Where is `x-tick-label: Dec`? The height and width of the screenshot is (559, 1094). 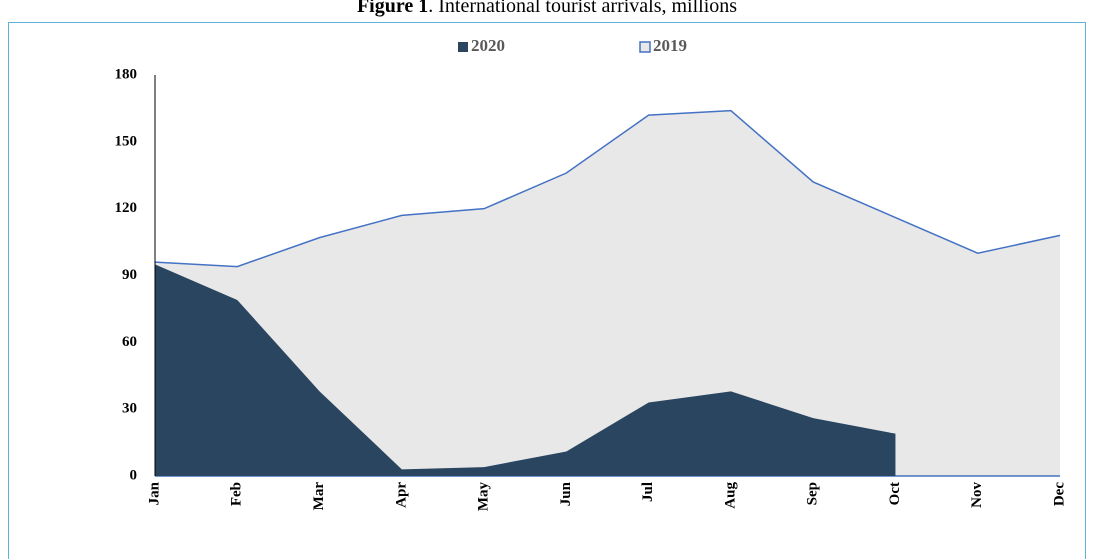 x-tick-label: Dec is located at coordinates (1059, 494).